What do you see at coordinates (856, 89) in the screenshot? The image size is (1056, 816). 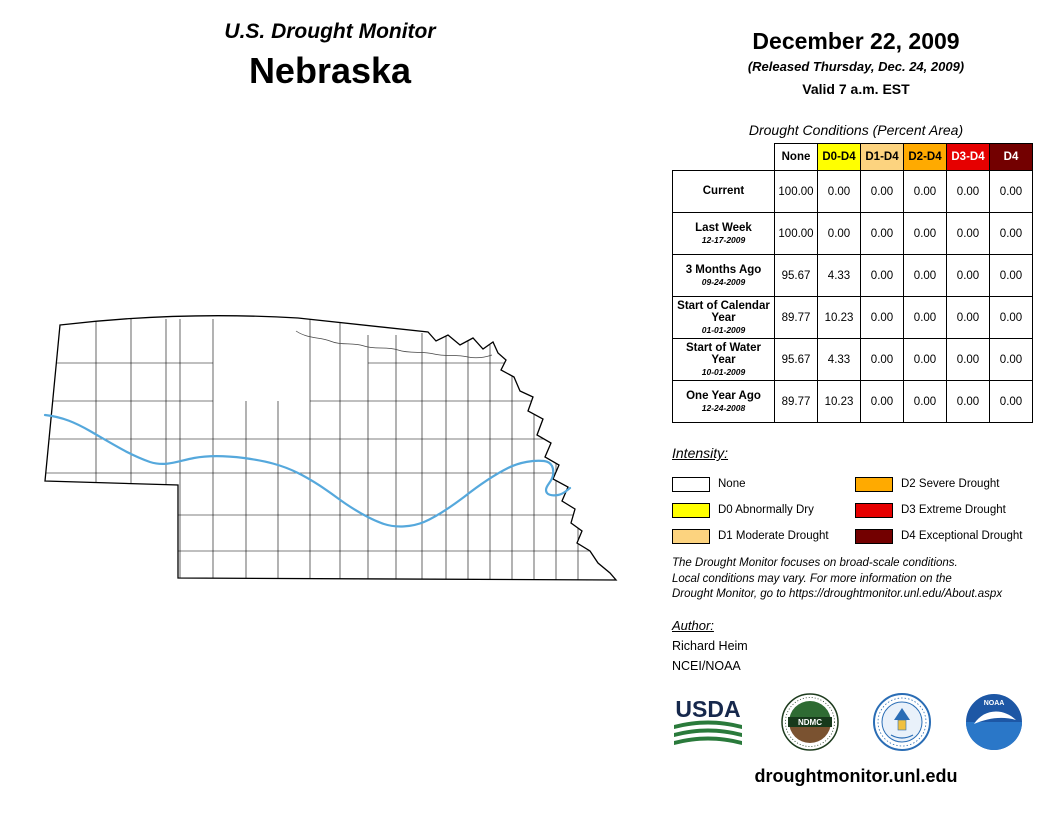 I see `valid-time: Valid 7 a.m. EST` at bounding box center [856, 89].